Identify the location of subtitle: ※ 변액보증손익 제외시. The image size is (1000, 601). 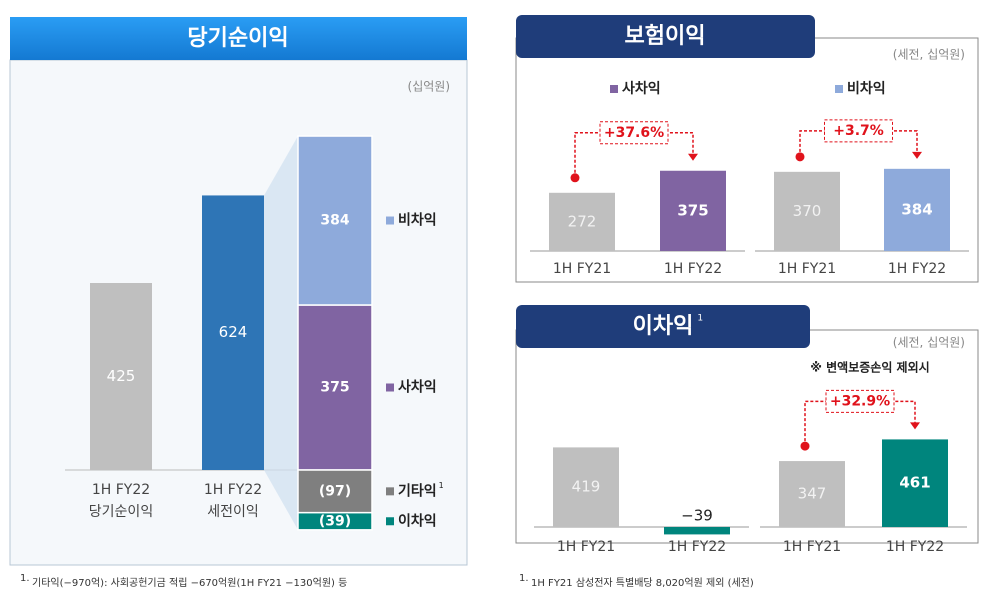
(869, 367).